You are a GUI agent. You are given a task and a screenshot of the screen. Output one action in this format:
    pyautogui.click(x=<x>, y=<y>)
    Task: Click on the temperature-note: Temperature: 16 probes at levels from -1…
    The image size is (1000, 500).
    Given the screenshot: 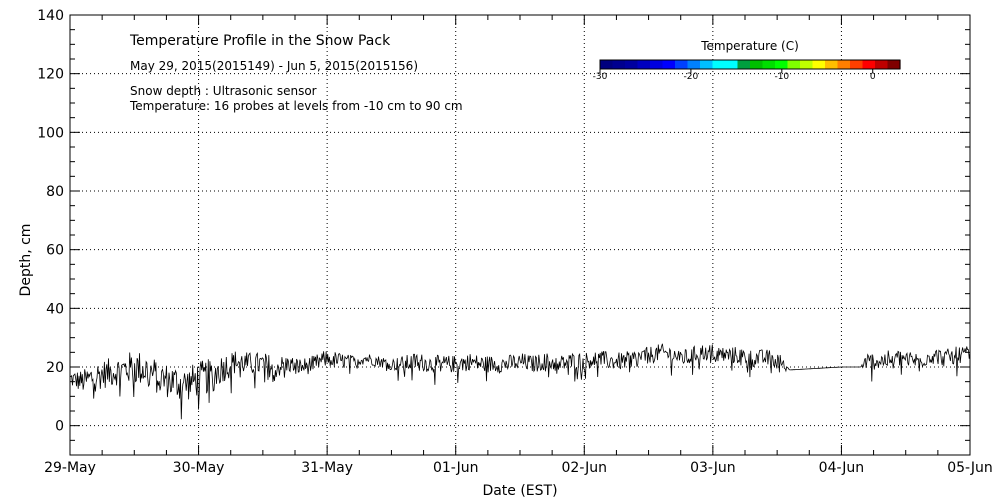 What is the action you would take?
    pyautogui.click(x=296, y=106)
    